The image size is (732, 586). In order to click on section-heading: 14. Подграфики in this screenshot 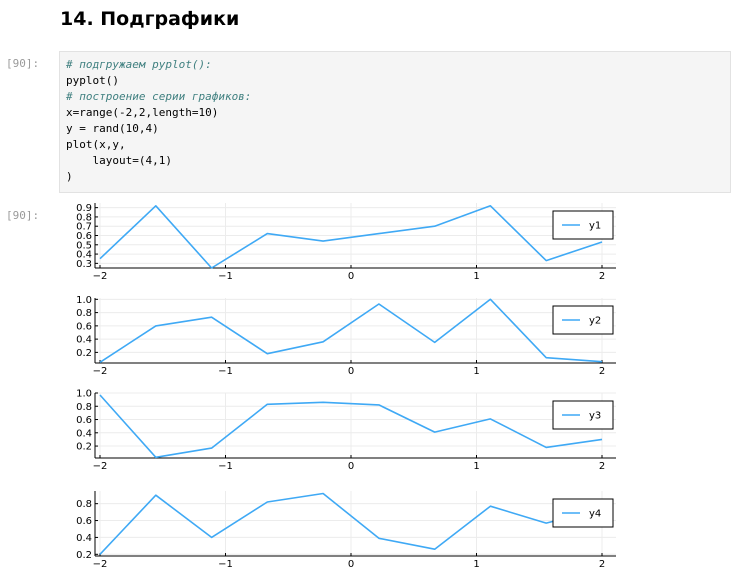, I will do `click(149, 19)`.